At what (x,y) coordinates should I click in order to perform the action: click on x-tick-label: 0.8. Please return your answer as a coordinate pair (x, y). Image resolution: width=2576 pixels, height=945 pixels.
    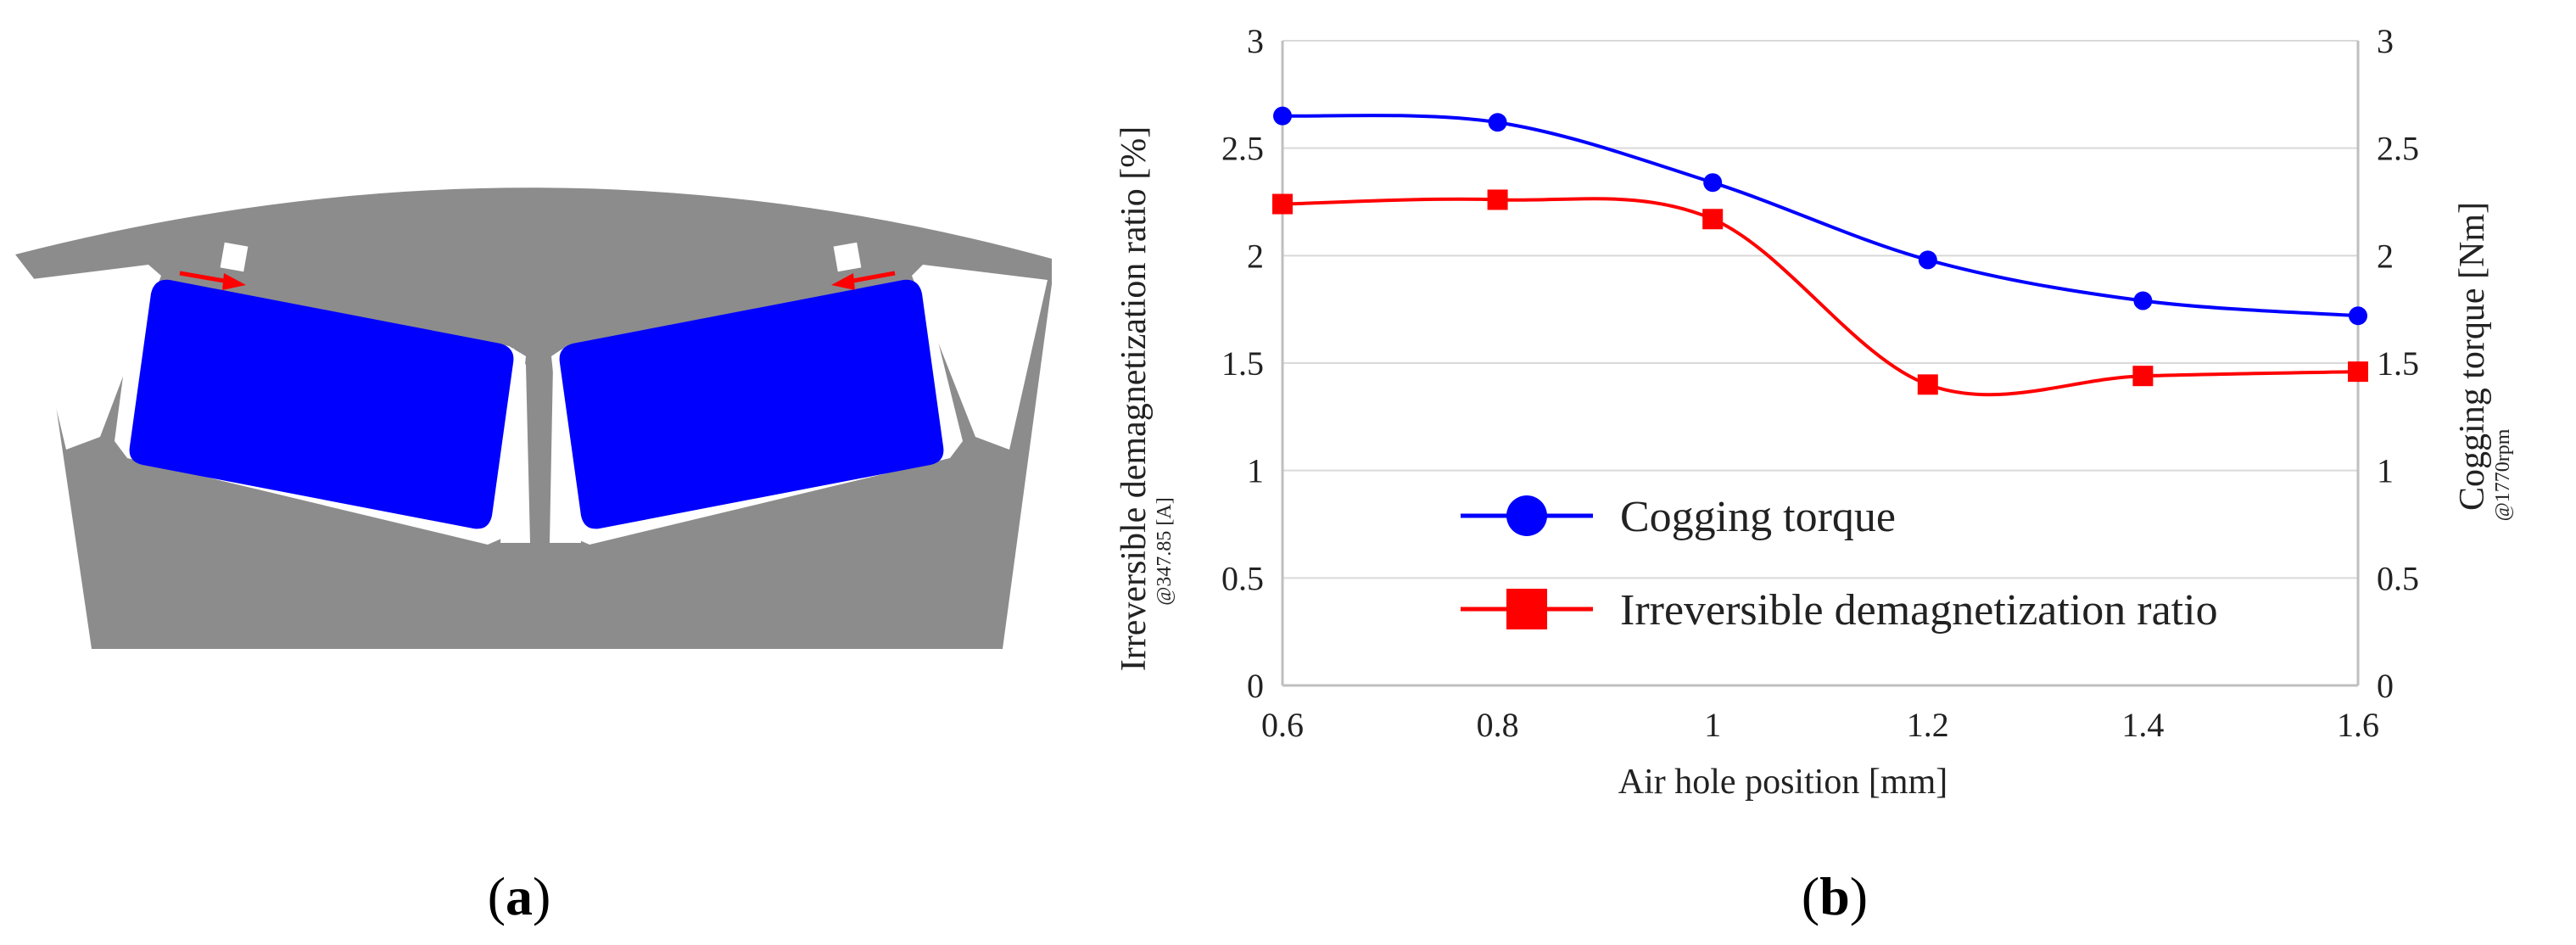
    Looking at the image, I should click on (1498, 725).